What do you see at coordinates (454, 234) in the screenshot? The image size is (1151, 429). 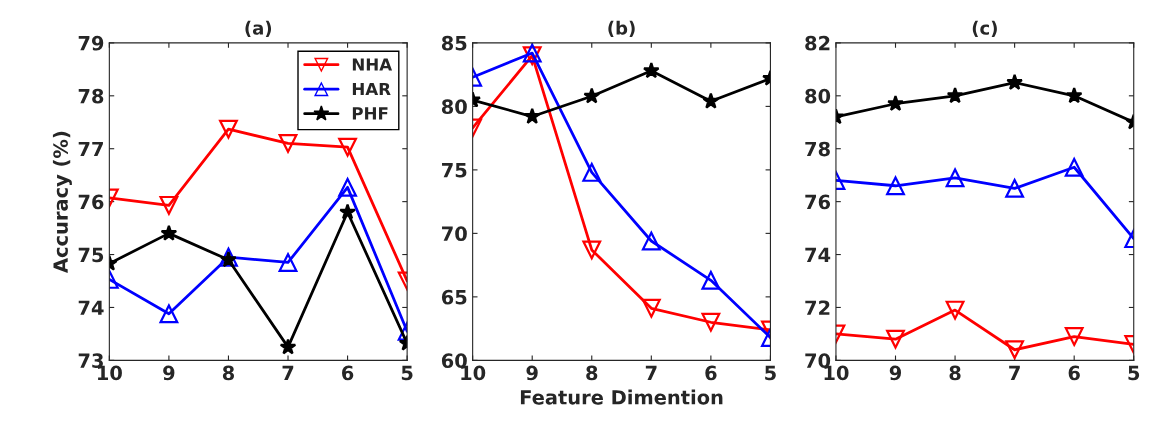 I see `y-tick-label: 70` at bounding box center [454, 234].